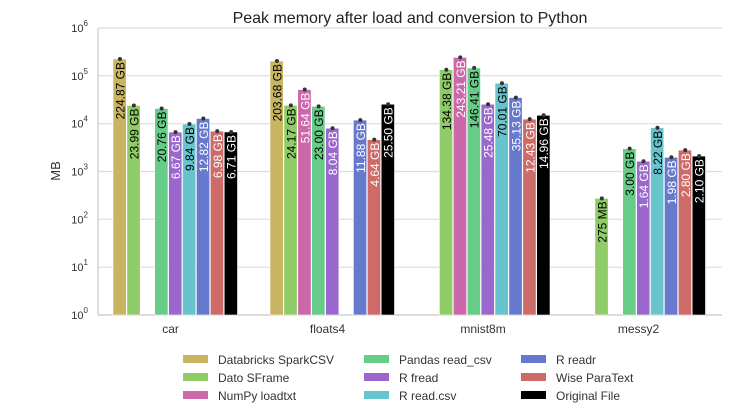  Describe the element at coordinates (333, 153) in the screenshot. I see `bar-value-label: 8.04 GB` at that location.